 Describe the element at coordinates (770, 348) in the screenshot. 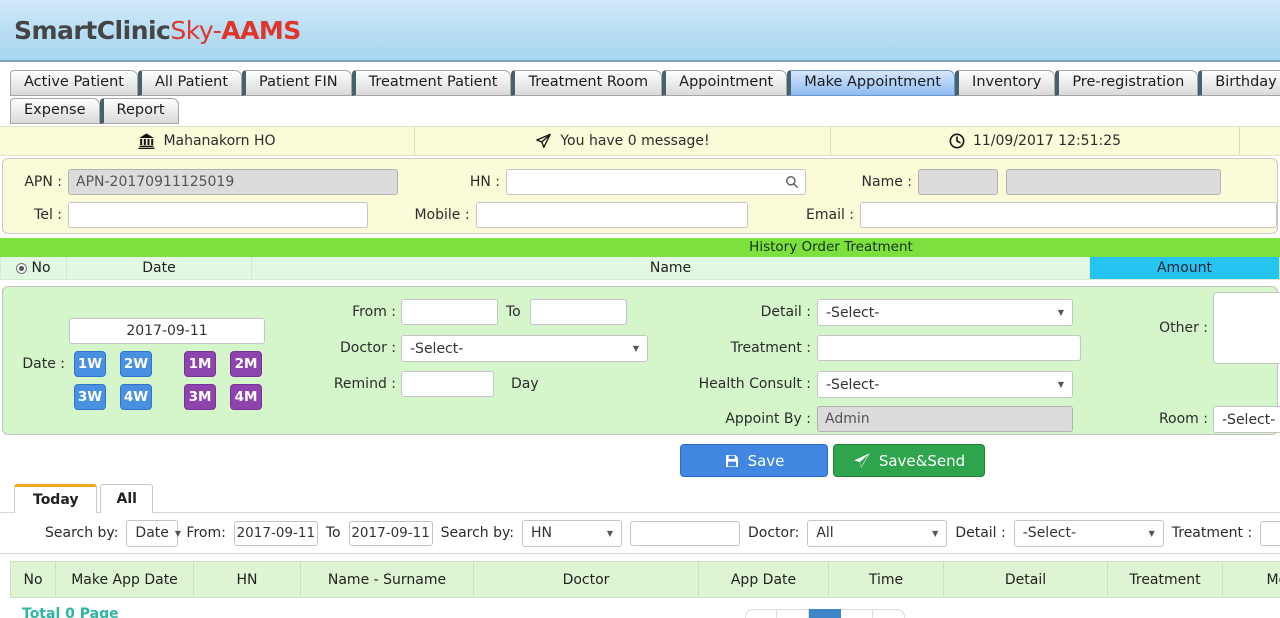

I see `treatment-label: Treatment :` at that location.